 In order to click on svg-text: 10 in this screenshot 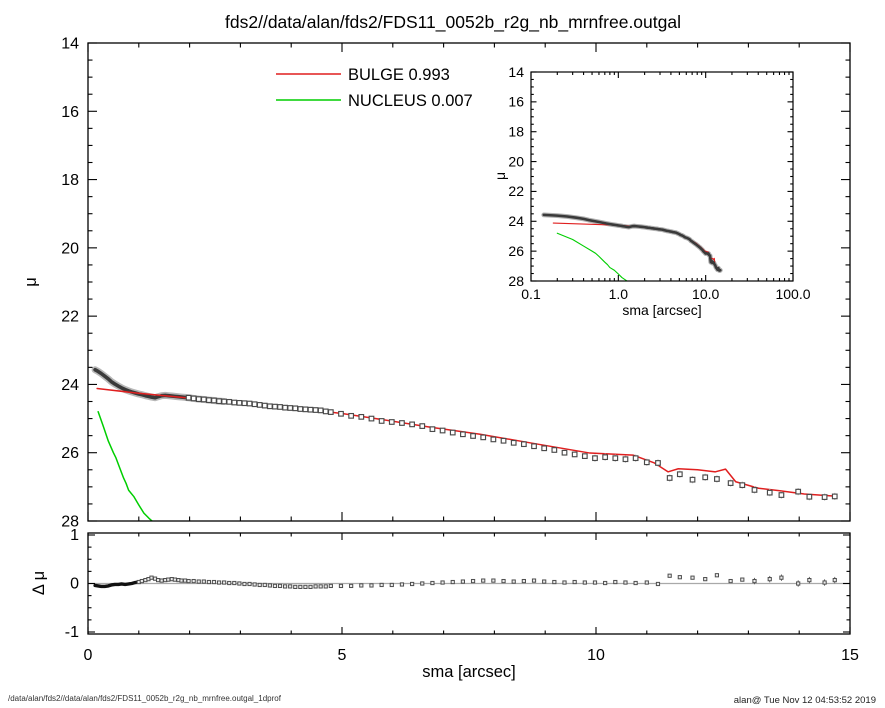, I will do `click(596, 655)`.